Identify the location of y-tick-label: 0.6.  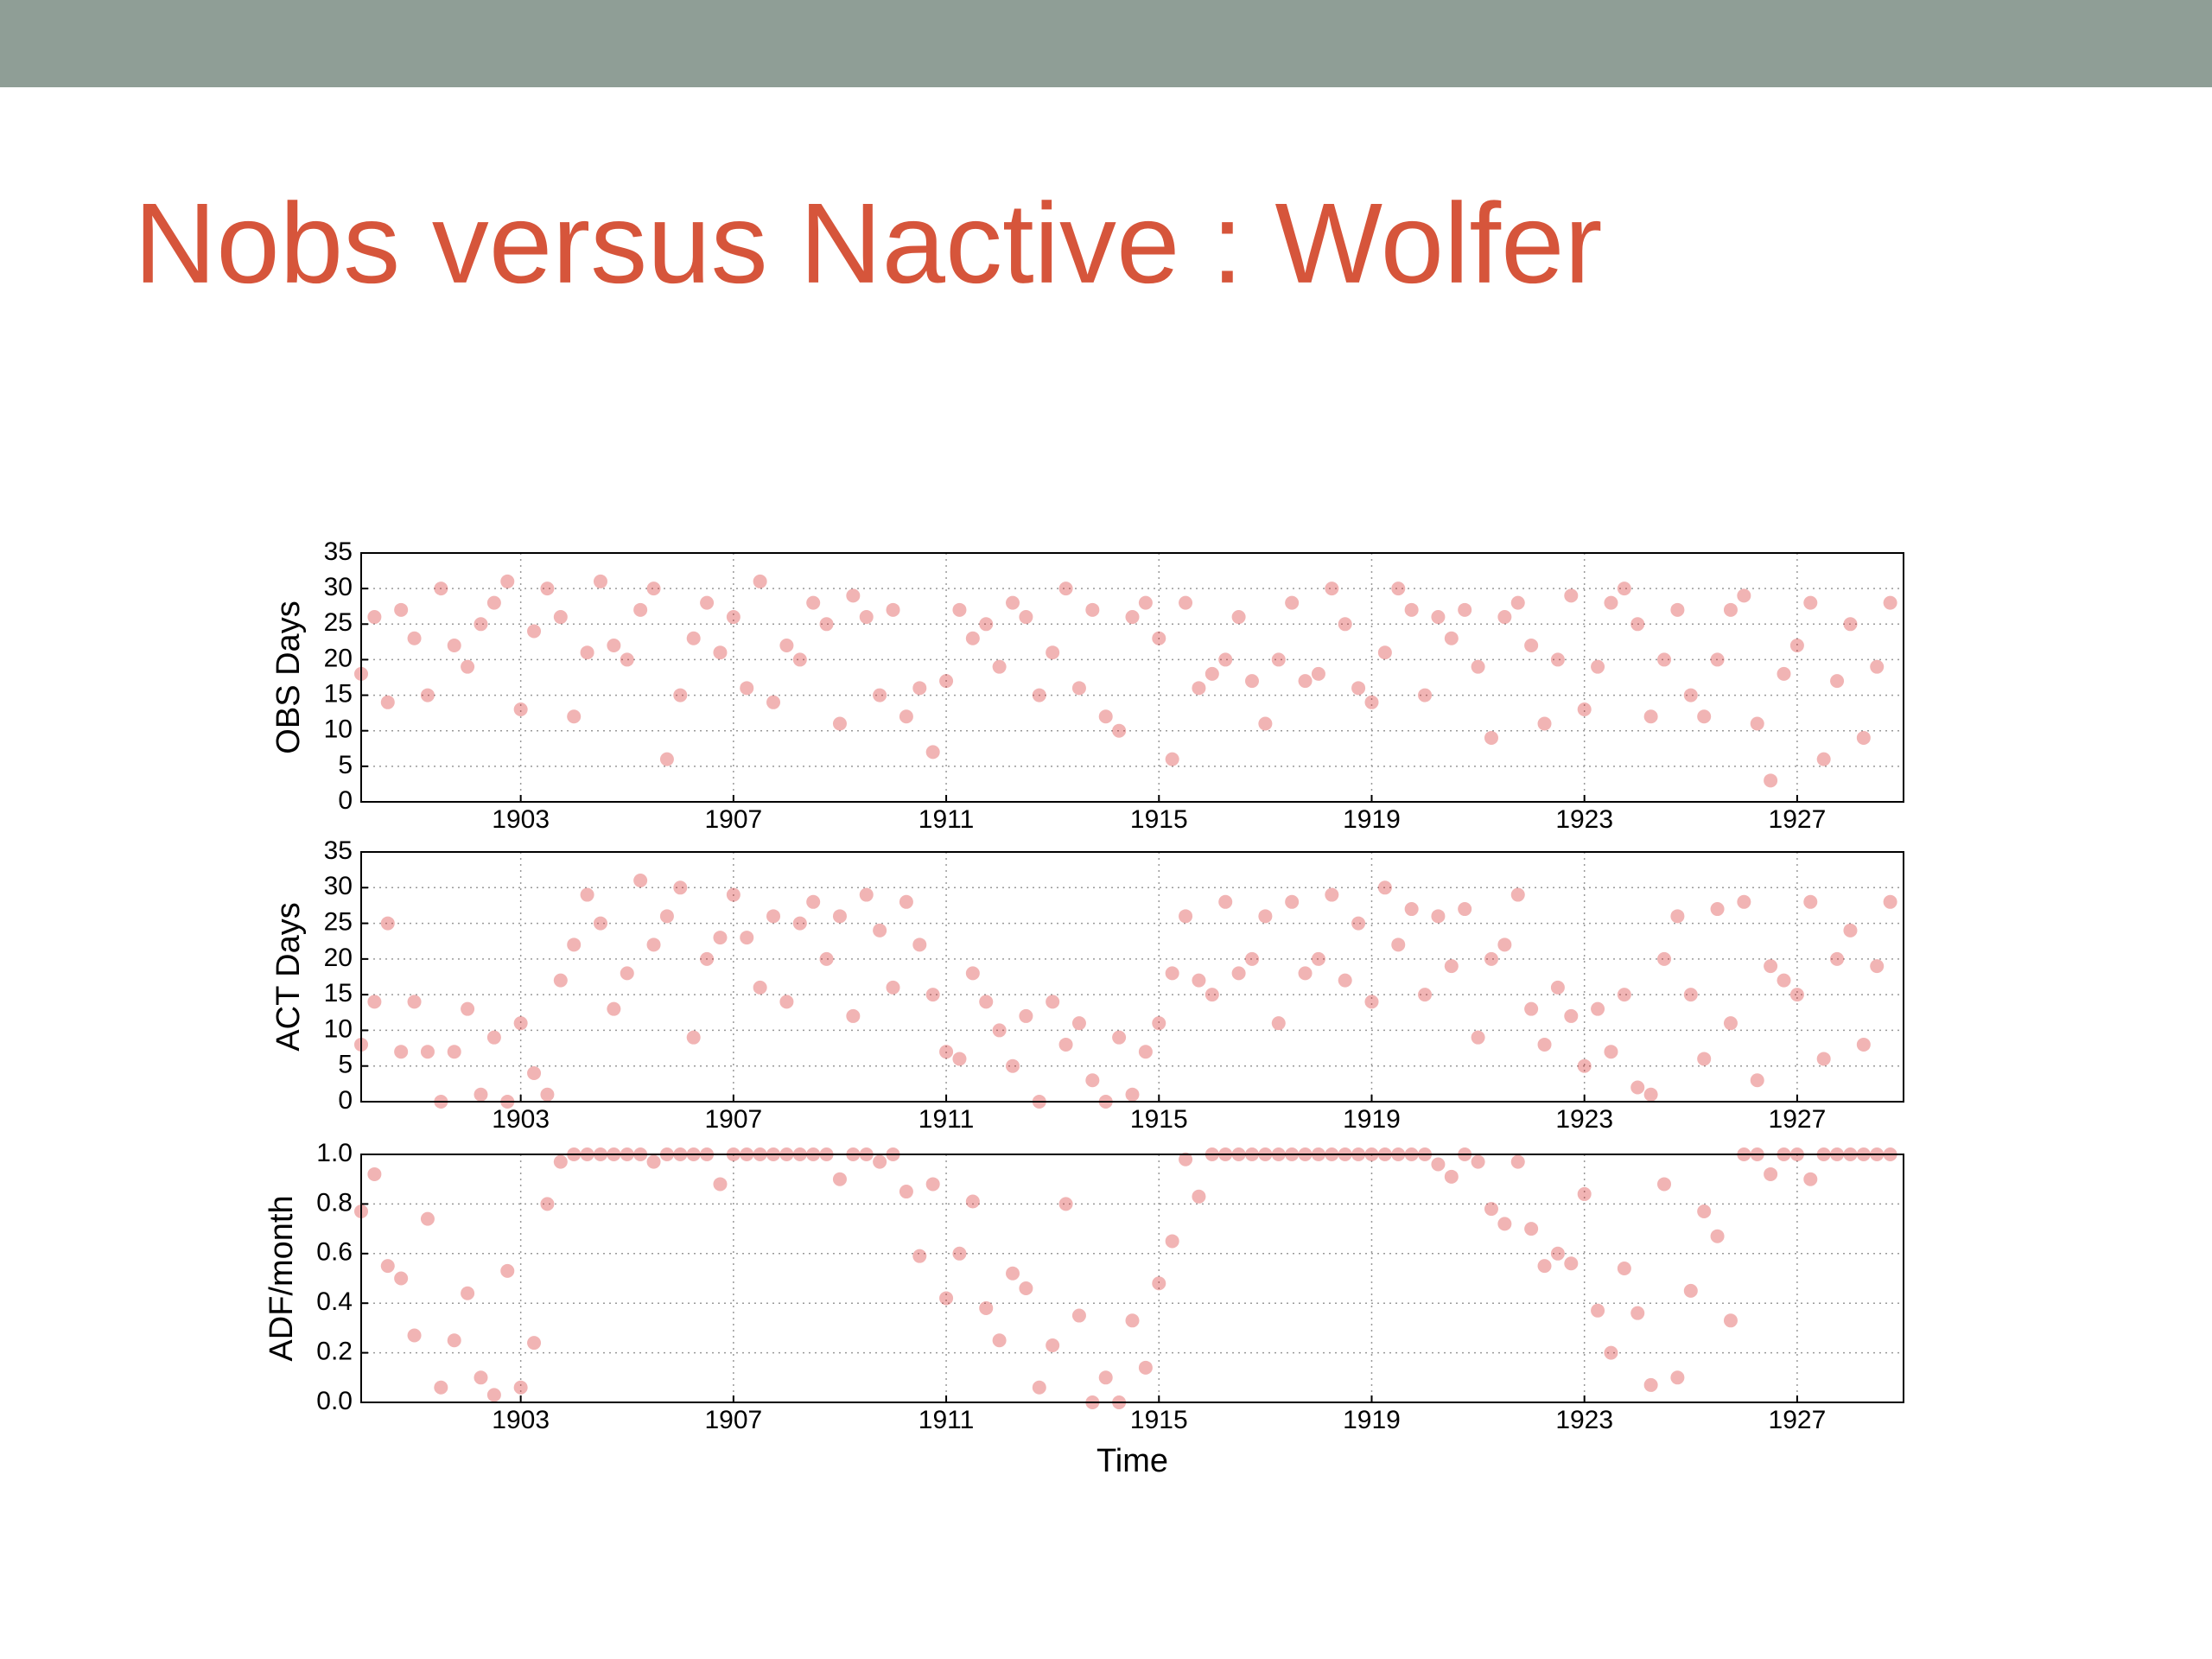
(334, 1252).